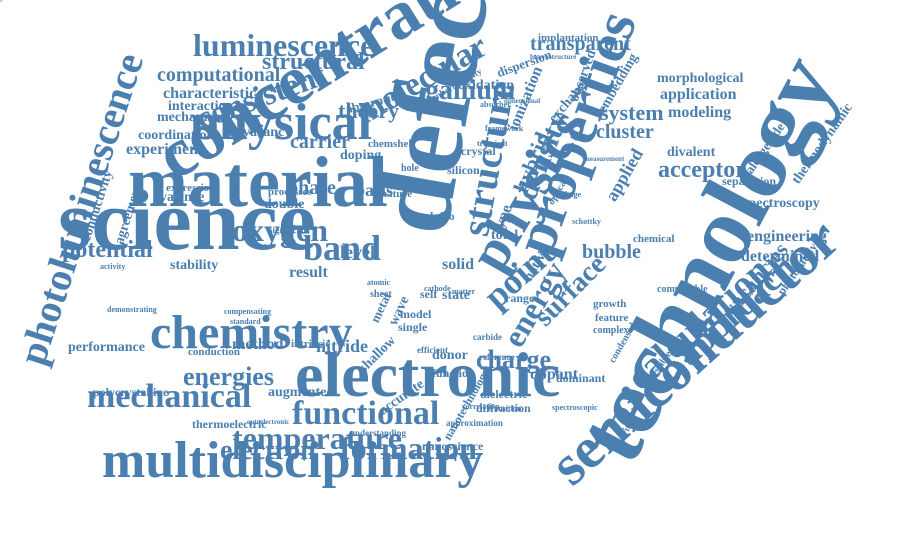 This screenshot has width=900, height=557. I want to click on cloud-word: determined, so click(780, 256).